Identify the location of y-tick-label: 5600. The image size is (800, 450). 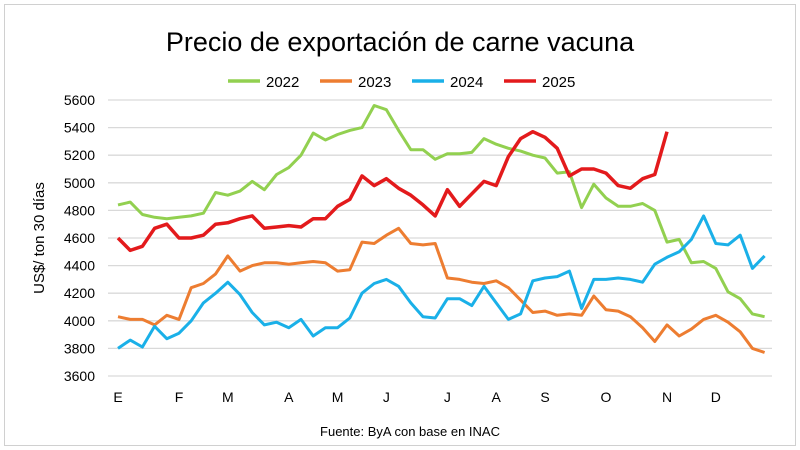
(79, 100).